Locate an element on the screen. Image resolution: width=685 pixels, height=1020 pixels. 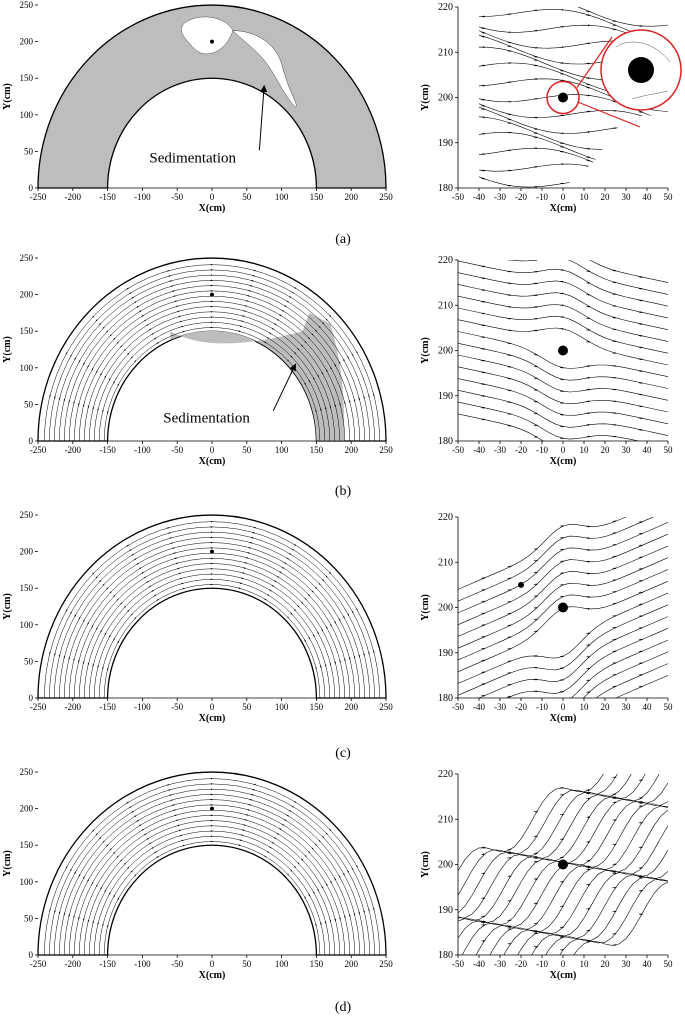
y-tick-label: 50 is located at coordinates (29, 661).